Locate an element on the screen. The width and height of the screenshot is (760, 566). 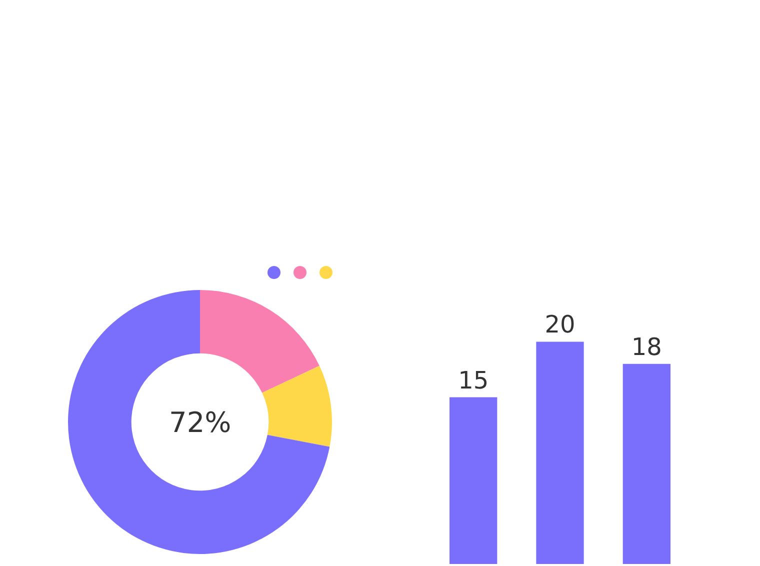
text: 72% is located at coordinates (200, 422).